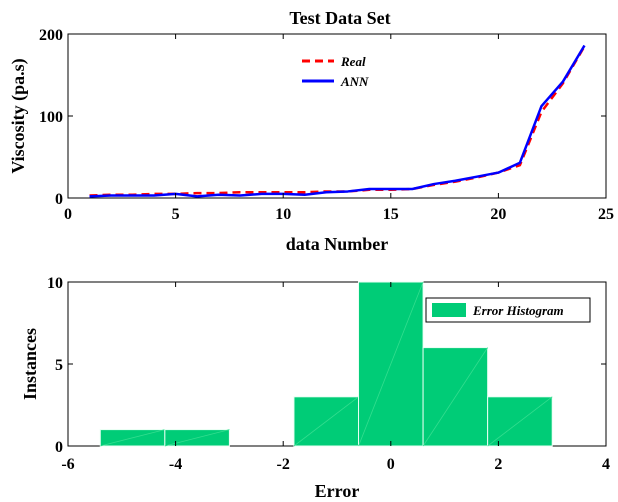 Image resolution: width=618 pixels, height=502 pixels. I want to click on x-axis-label-bottom: Error, so click(337, 491).